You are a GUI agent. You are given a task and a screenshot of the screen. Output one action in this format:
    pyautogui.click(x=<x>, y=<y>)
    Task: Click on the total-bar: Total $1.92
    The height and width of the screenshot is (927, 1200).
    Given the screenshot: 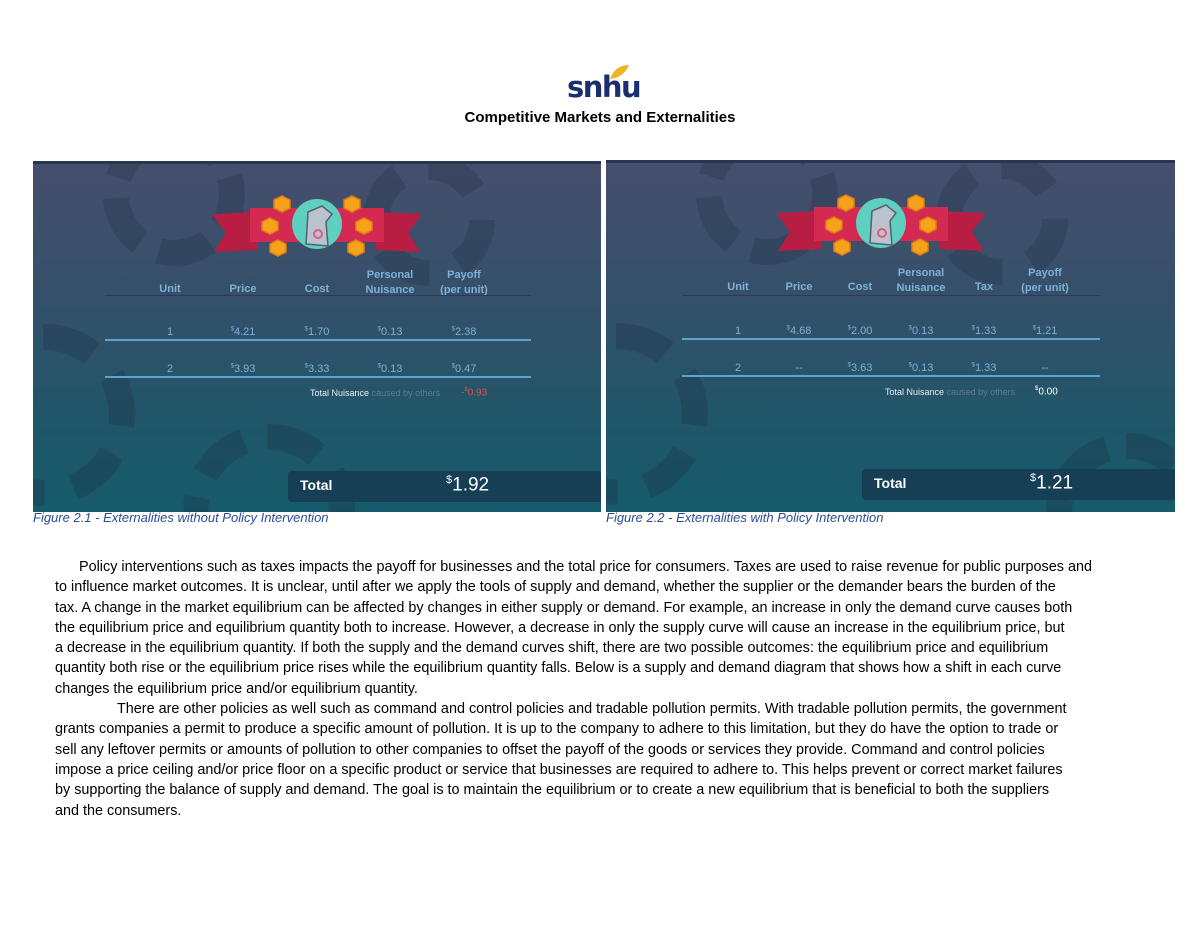 What is the action you would take?
    pyautogui.click(x=444, y=486)
    